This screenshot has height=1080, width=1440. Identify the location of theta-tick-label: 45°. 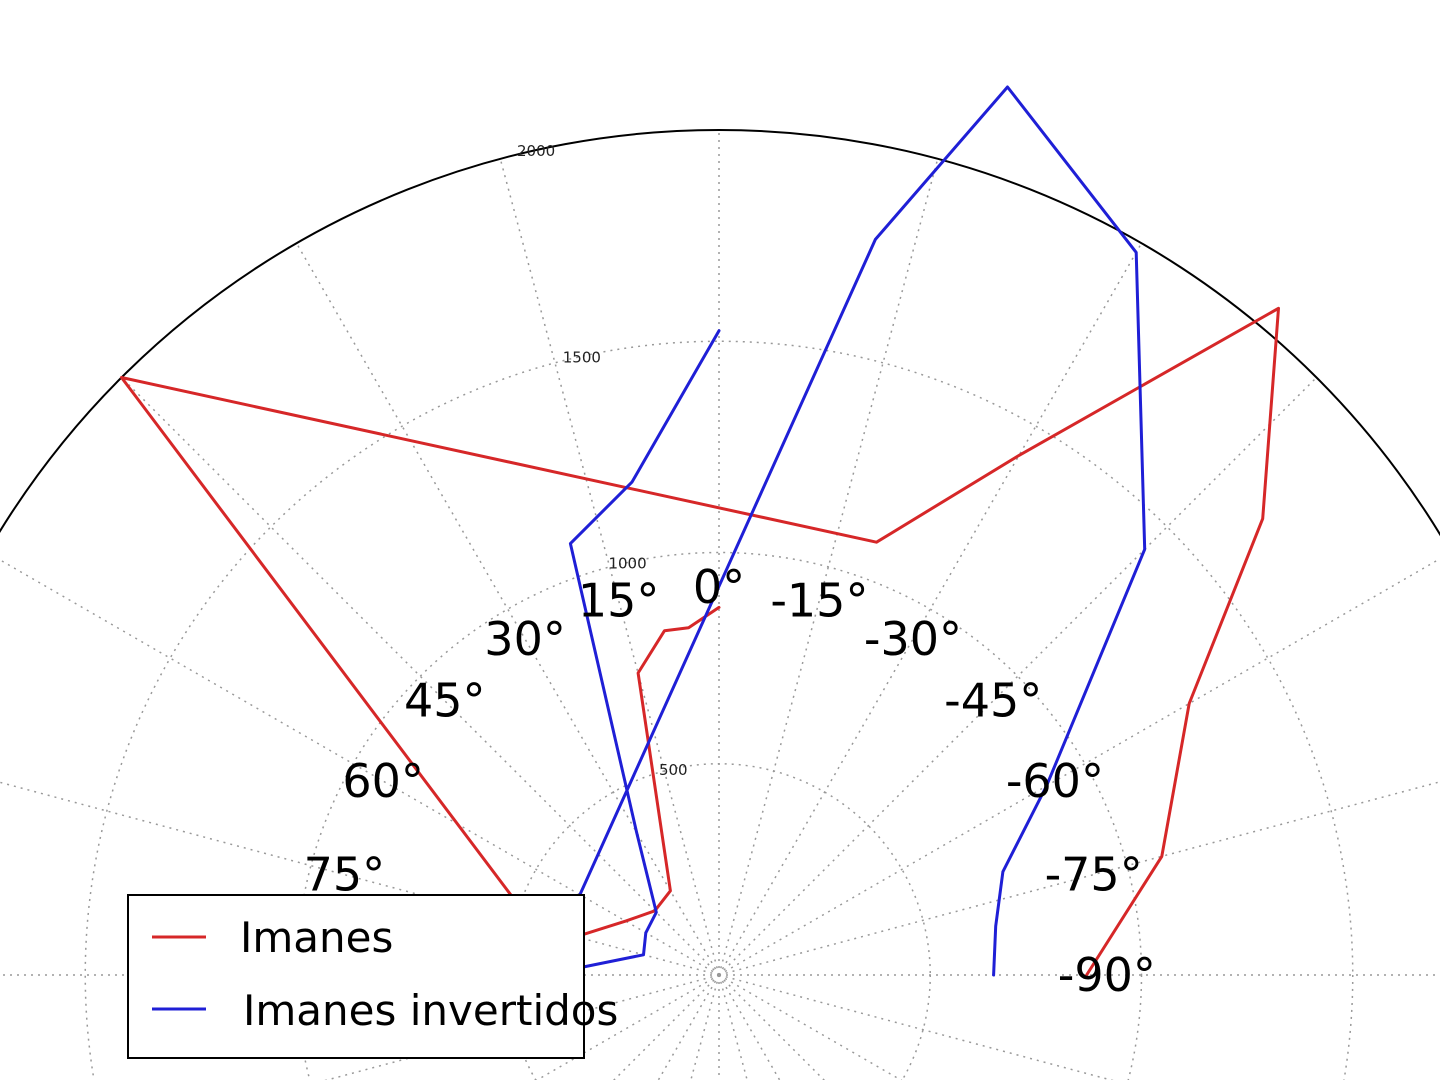
(445, 701).